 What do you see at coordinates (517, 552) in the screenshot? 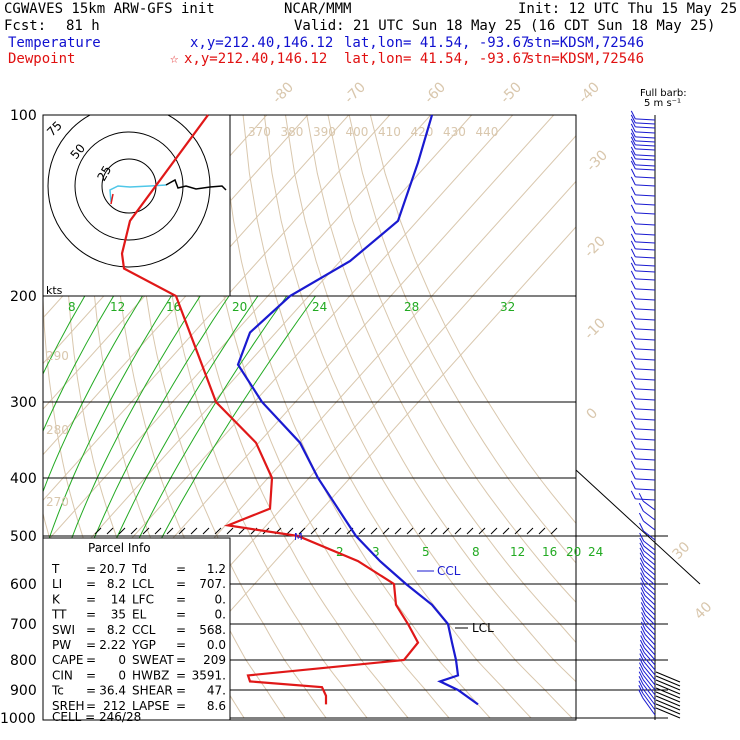
I see `mixing-label-lower-12: 12` at bounding box center [517, 552].